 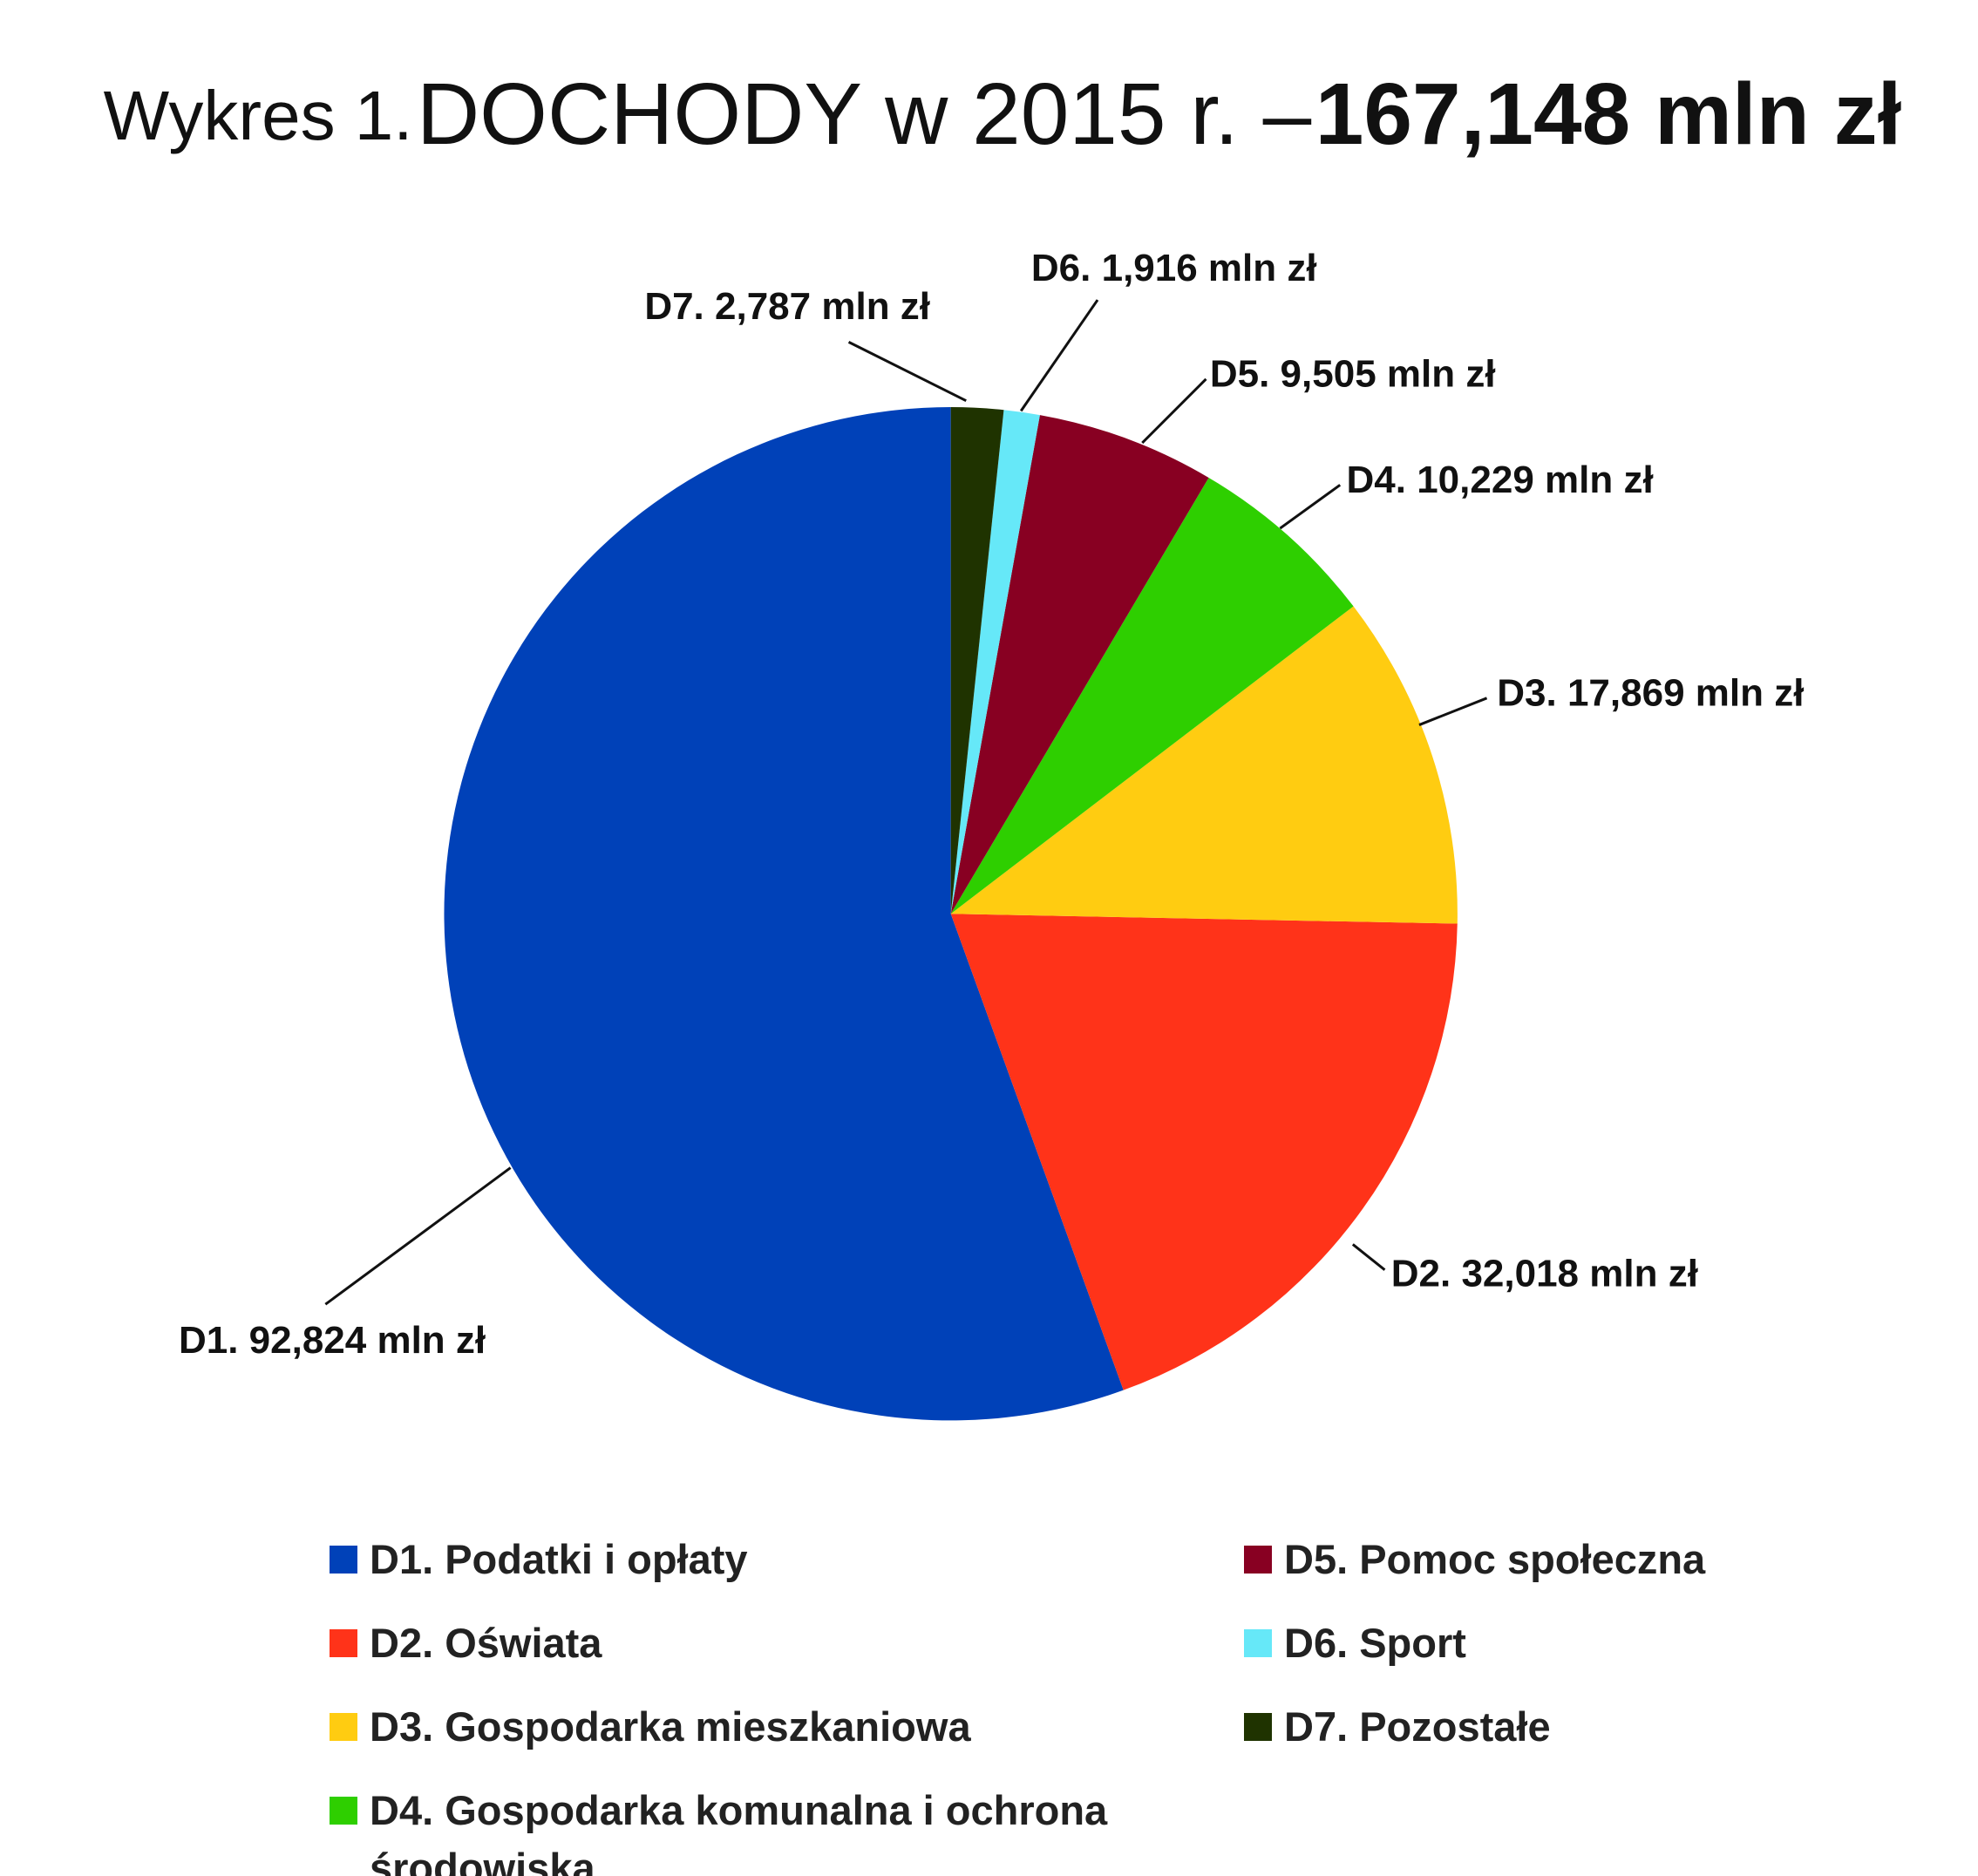 I want to click on title-total: 167,148 mln zł, so click(x=1608, y=114).